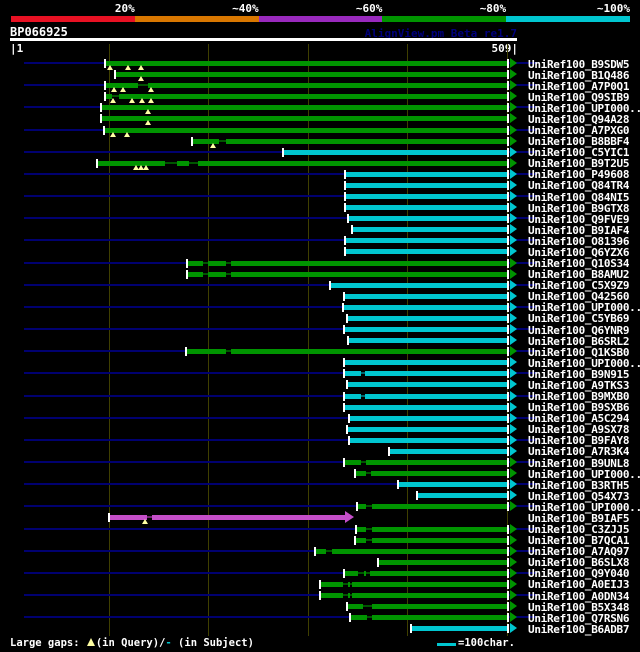  I want to click on subject-label: UniRef100_O81396, so click(579, 241).